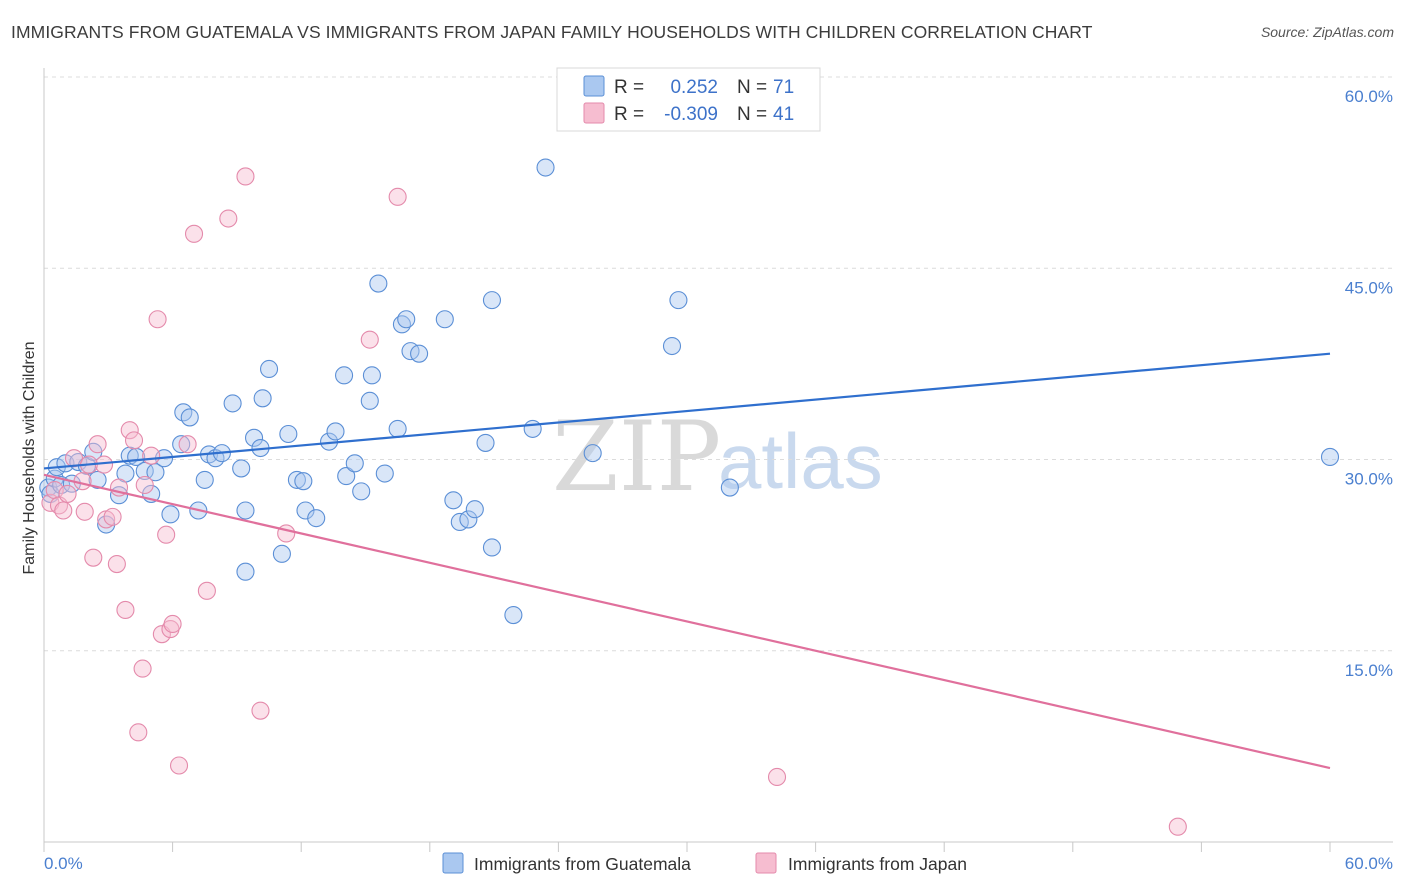 This screenshot has width=1406, height=892. I want to click on legend-r-value-japan: -0.309, so click(691, 114).